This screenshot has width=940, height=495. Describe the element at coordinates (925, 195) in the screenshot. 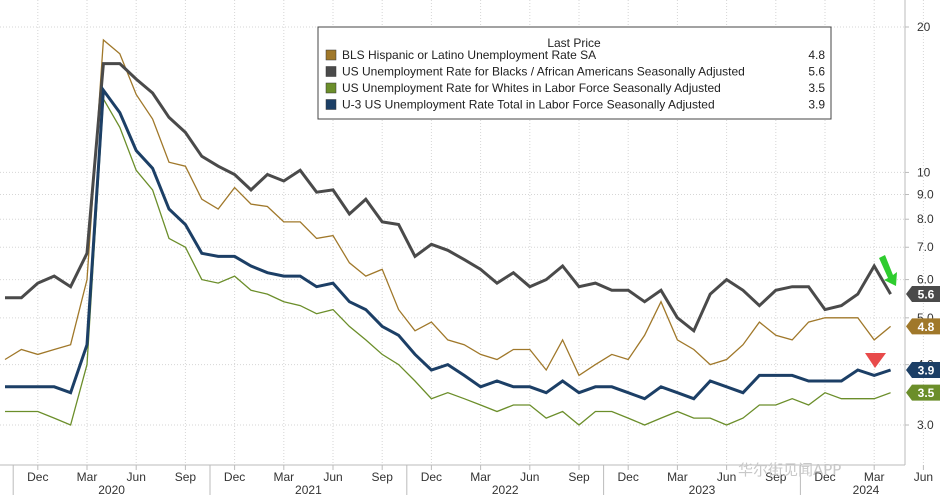

I see `y-tick-label: 9.0` at that location.